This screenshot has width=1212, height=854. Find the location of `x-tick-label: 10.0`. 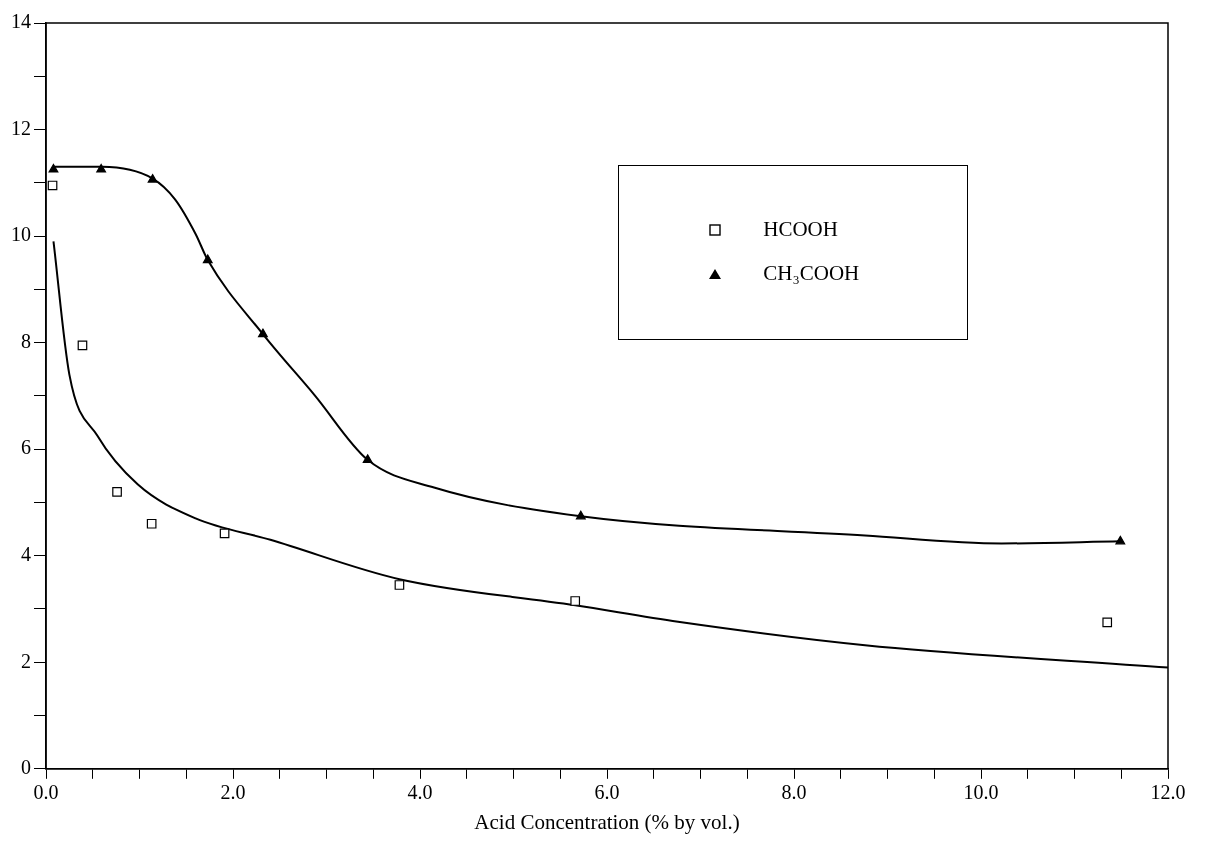

x-tick-label: 10.0 is located at coordinates (981, 792).